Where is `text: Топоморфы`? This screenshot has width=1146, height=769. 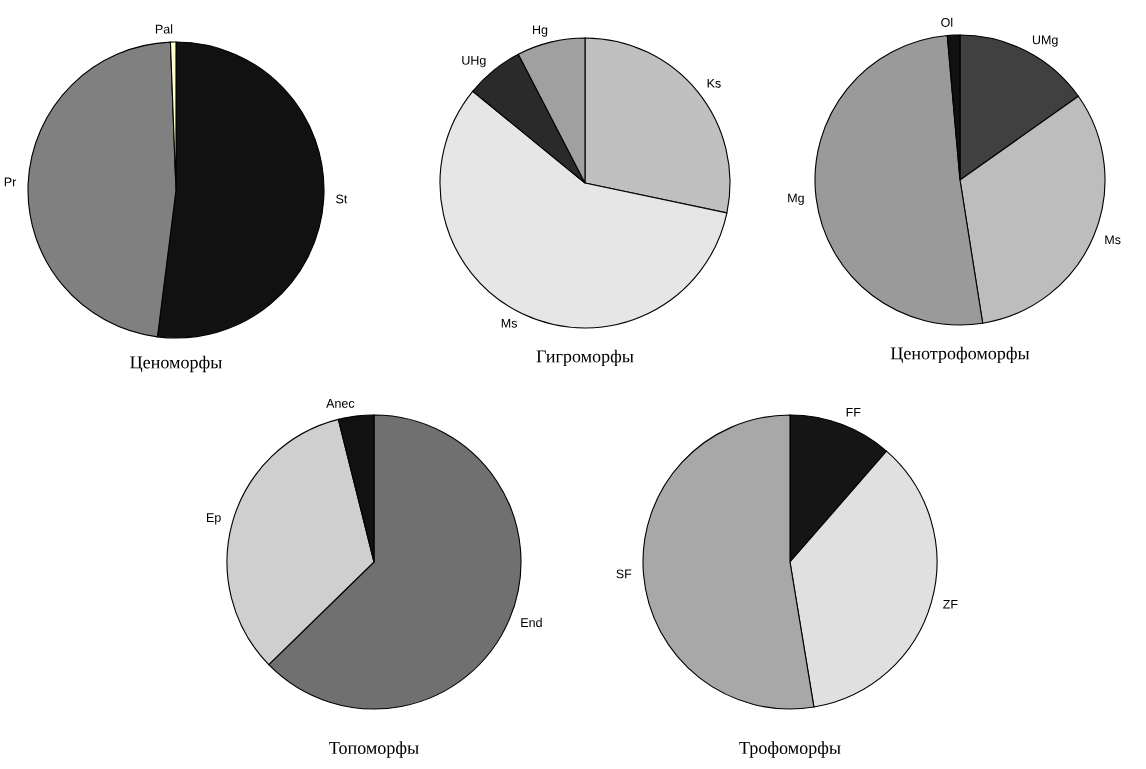
text: Топоморфы is located at coordinates (374, 749).